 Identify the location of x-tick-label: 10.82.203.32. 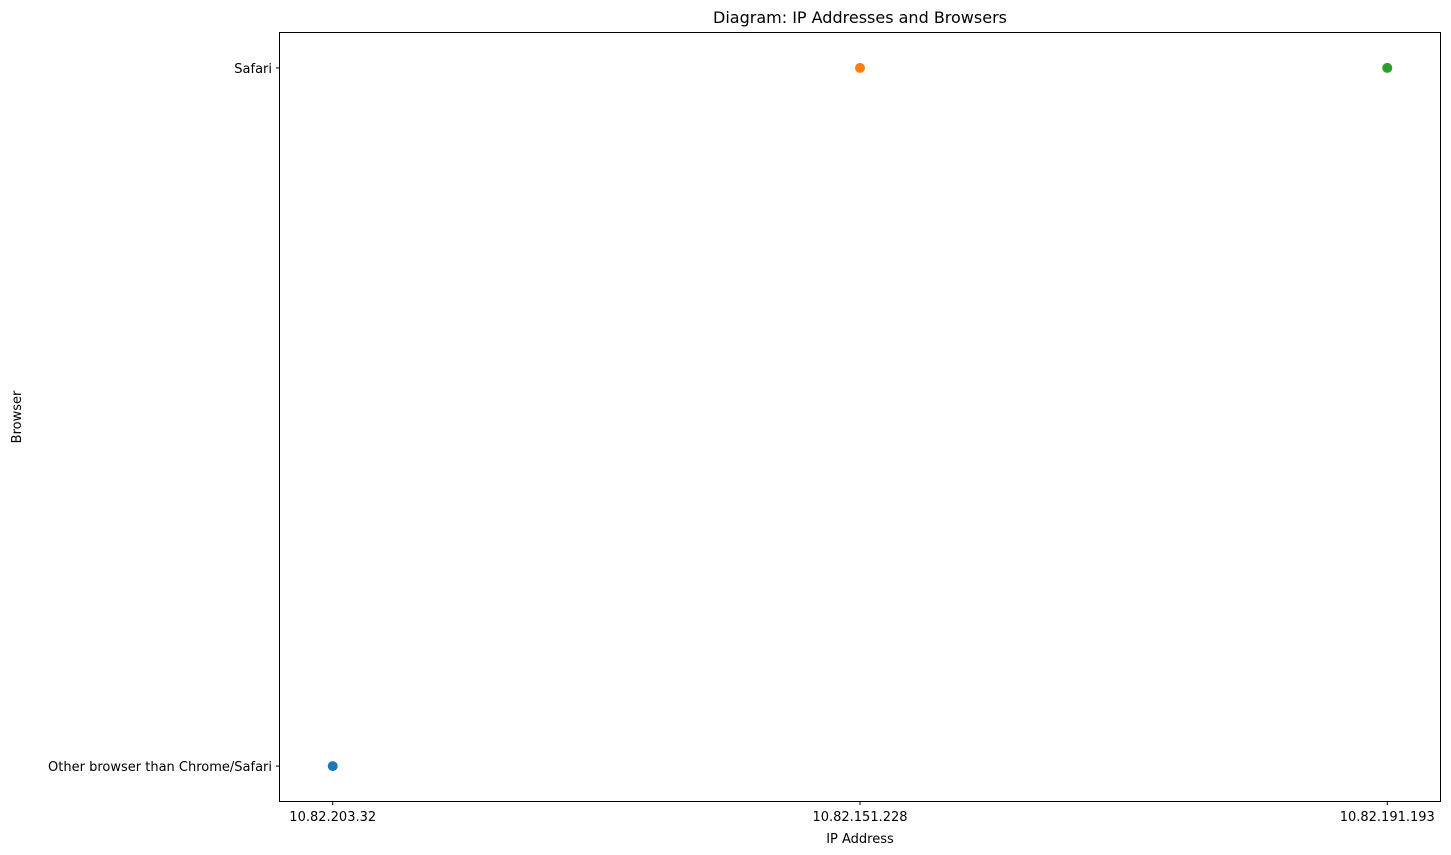
(332, 817).